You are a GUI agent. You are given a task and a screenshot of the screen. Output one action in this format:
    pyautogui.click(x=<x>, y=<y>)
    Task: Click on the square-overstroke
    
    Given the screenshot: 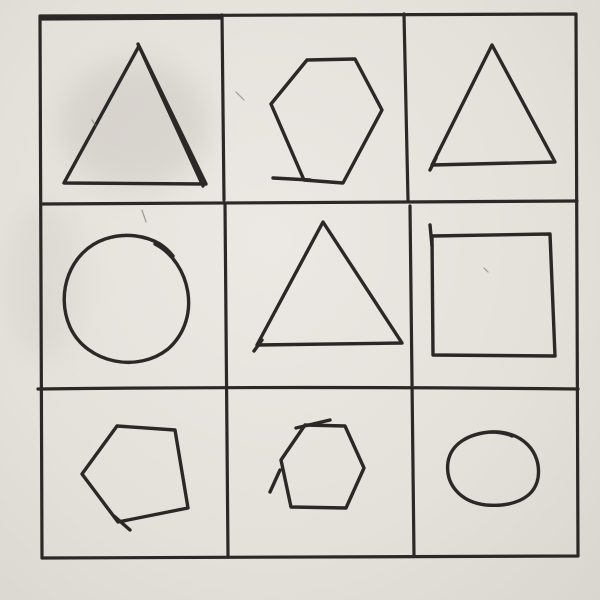 What is the action you would take?
    pyautogui.click(x=431, y=235)
    